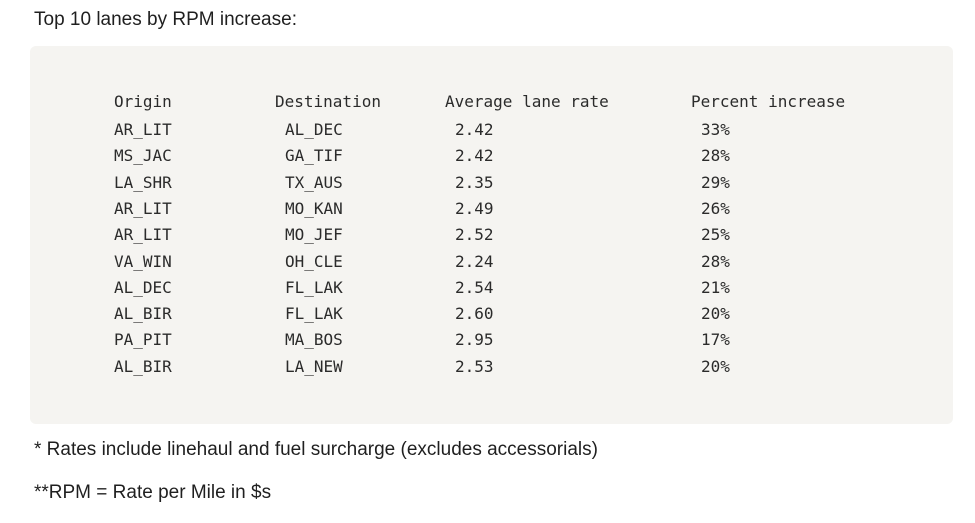  Describe the element at coordinates (314, 208) in the screenshot. I see `cell-destination: MO_KAN` at that location.